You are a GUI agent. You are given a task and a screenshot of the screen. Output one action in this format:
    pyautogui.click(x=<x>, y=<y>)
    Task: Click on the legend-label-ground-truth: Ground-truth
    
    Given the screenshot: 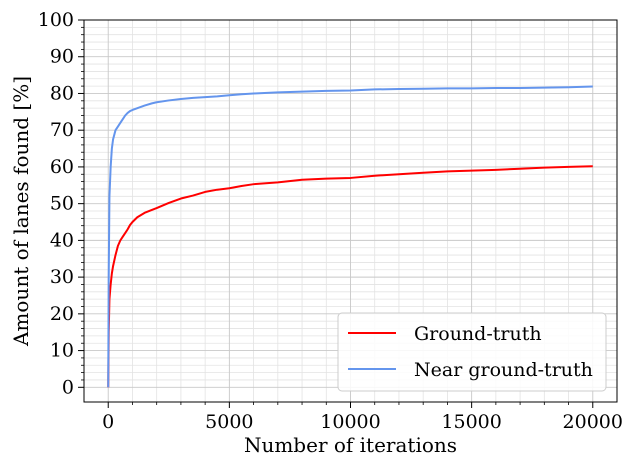 What is the action you would take?
    pyautogui.click(x=478, y=334)
    